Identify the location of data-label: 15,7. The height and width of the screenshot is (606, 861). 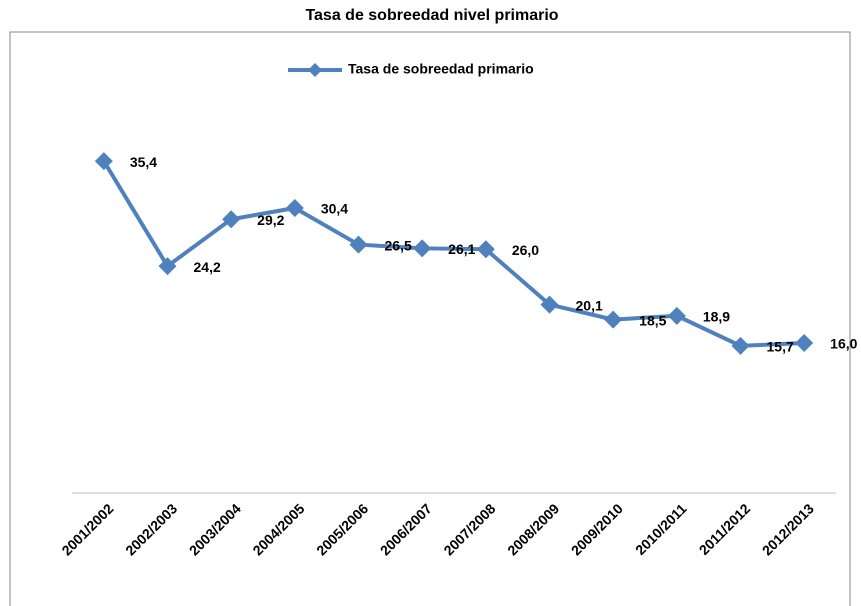
(780, 347).